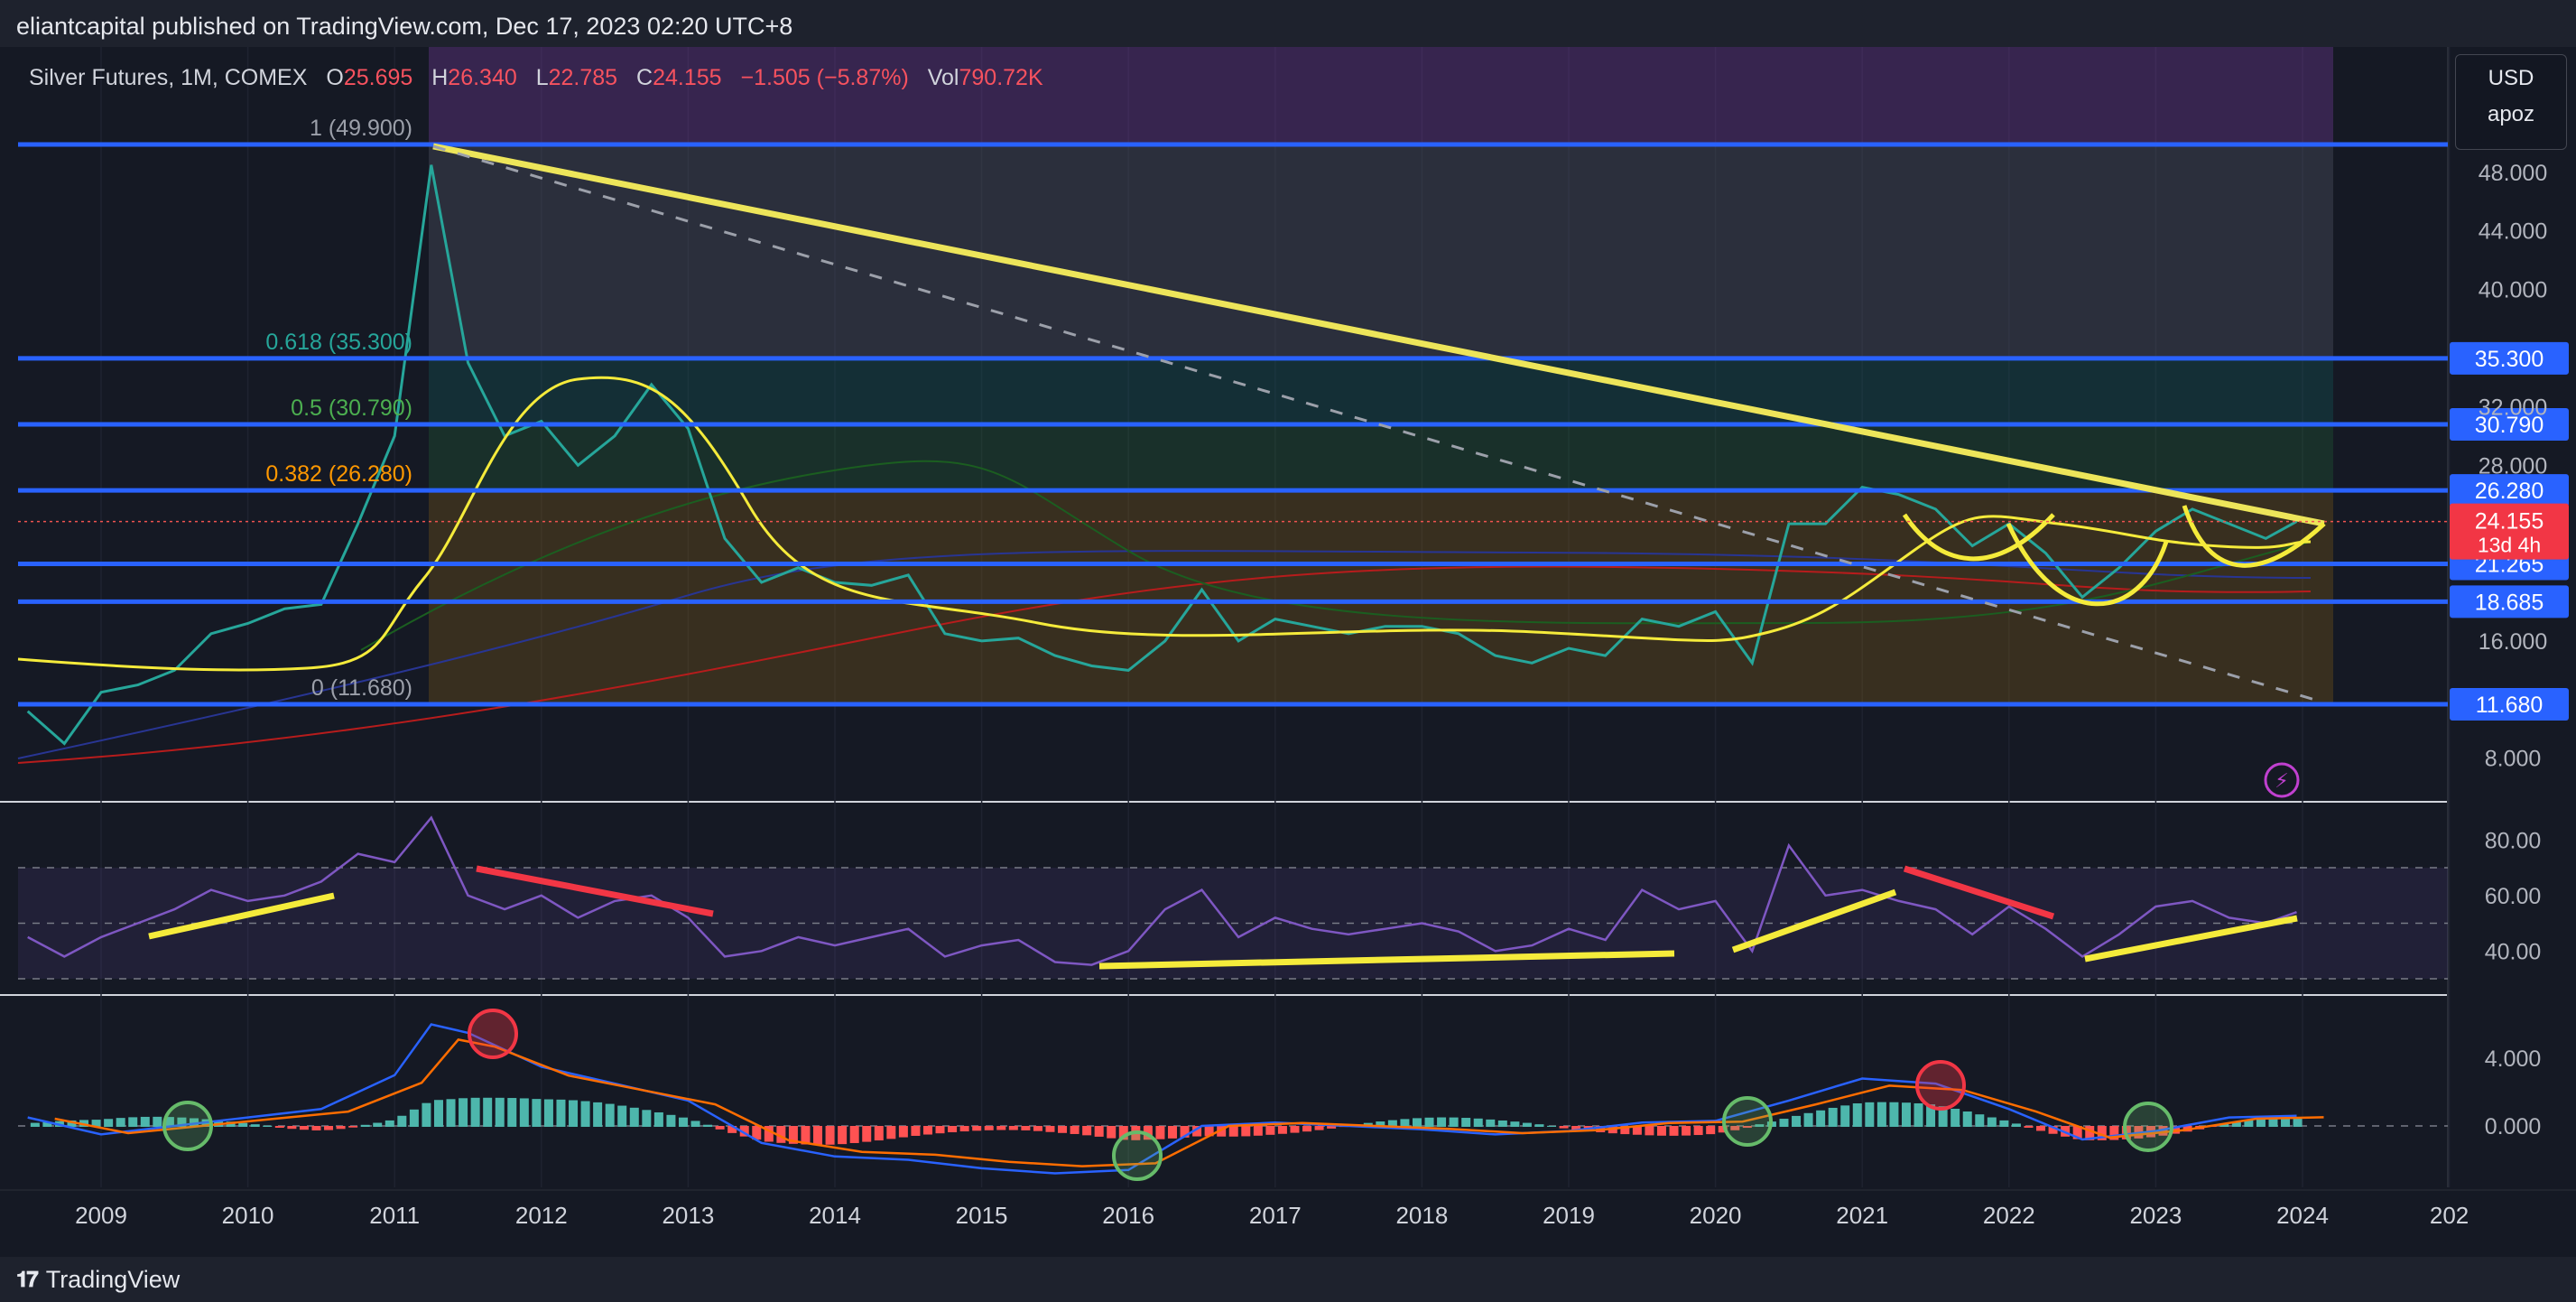  I want to click on scale-unit-box: USD apoz, so click(2511, 102).